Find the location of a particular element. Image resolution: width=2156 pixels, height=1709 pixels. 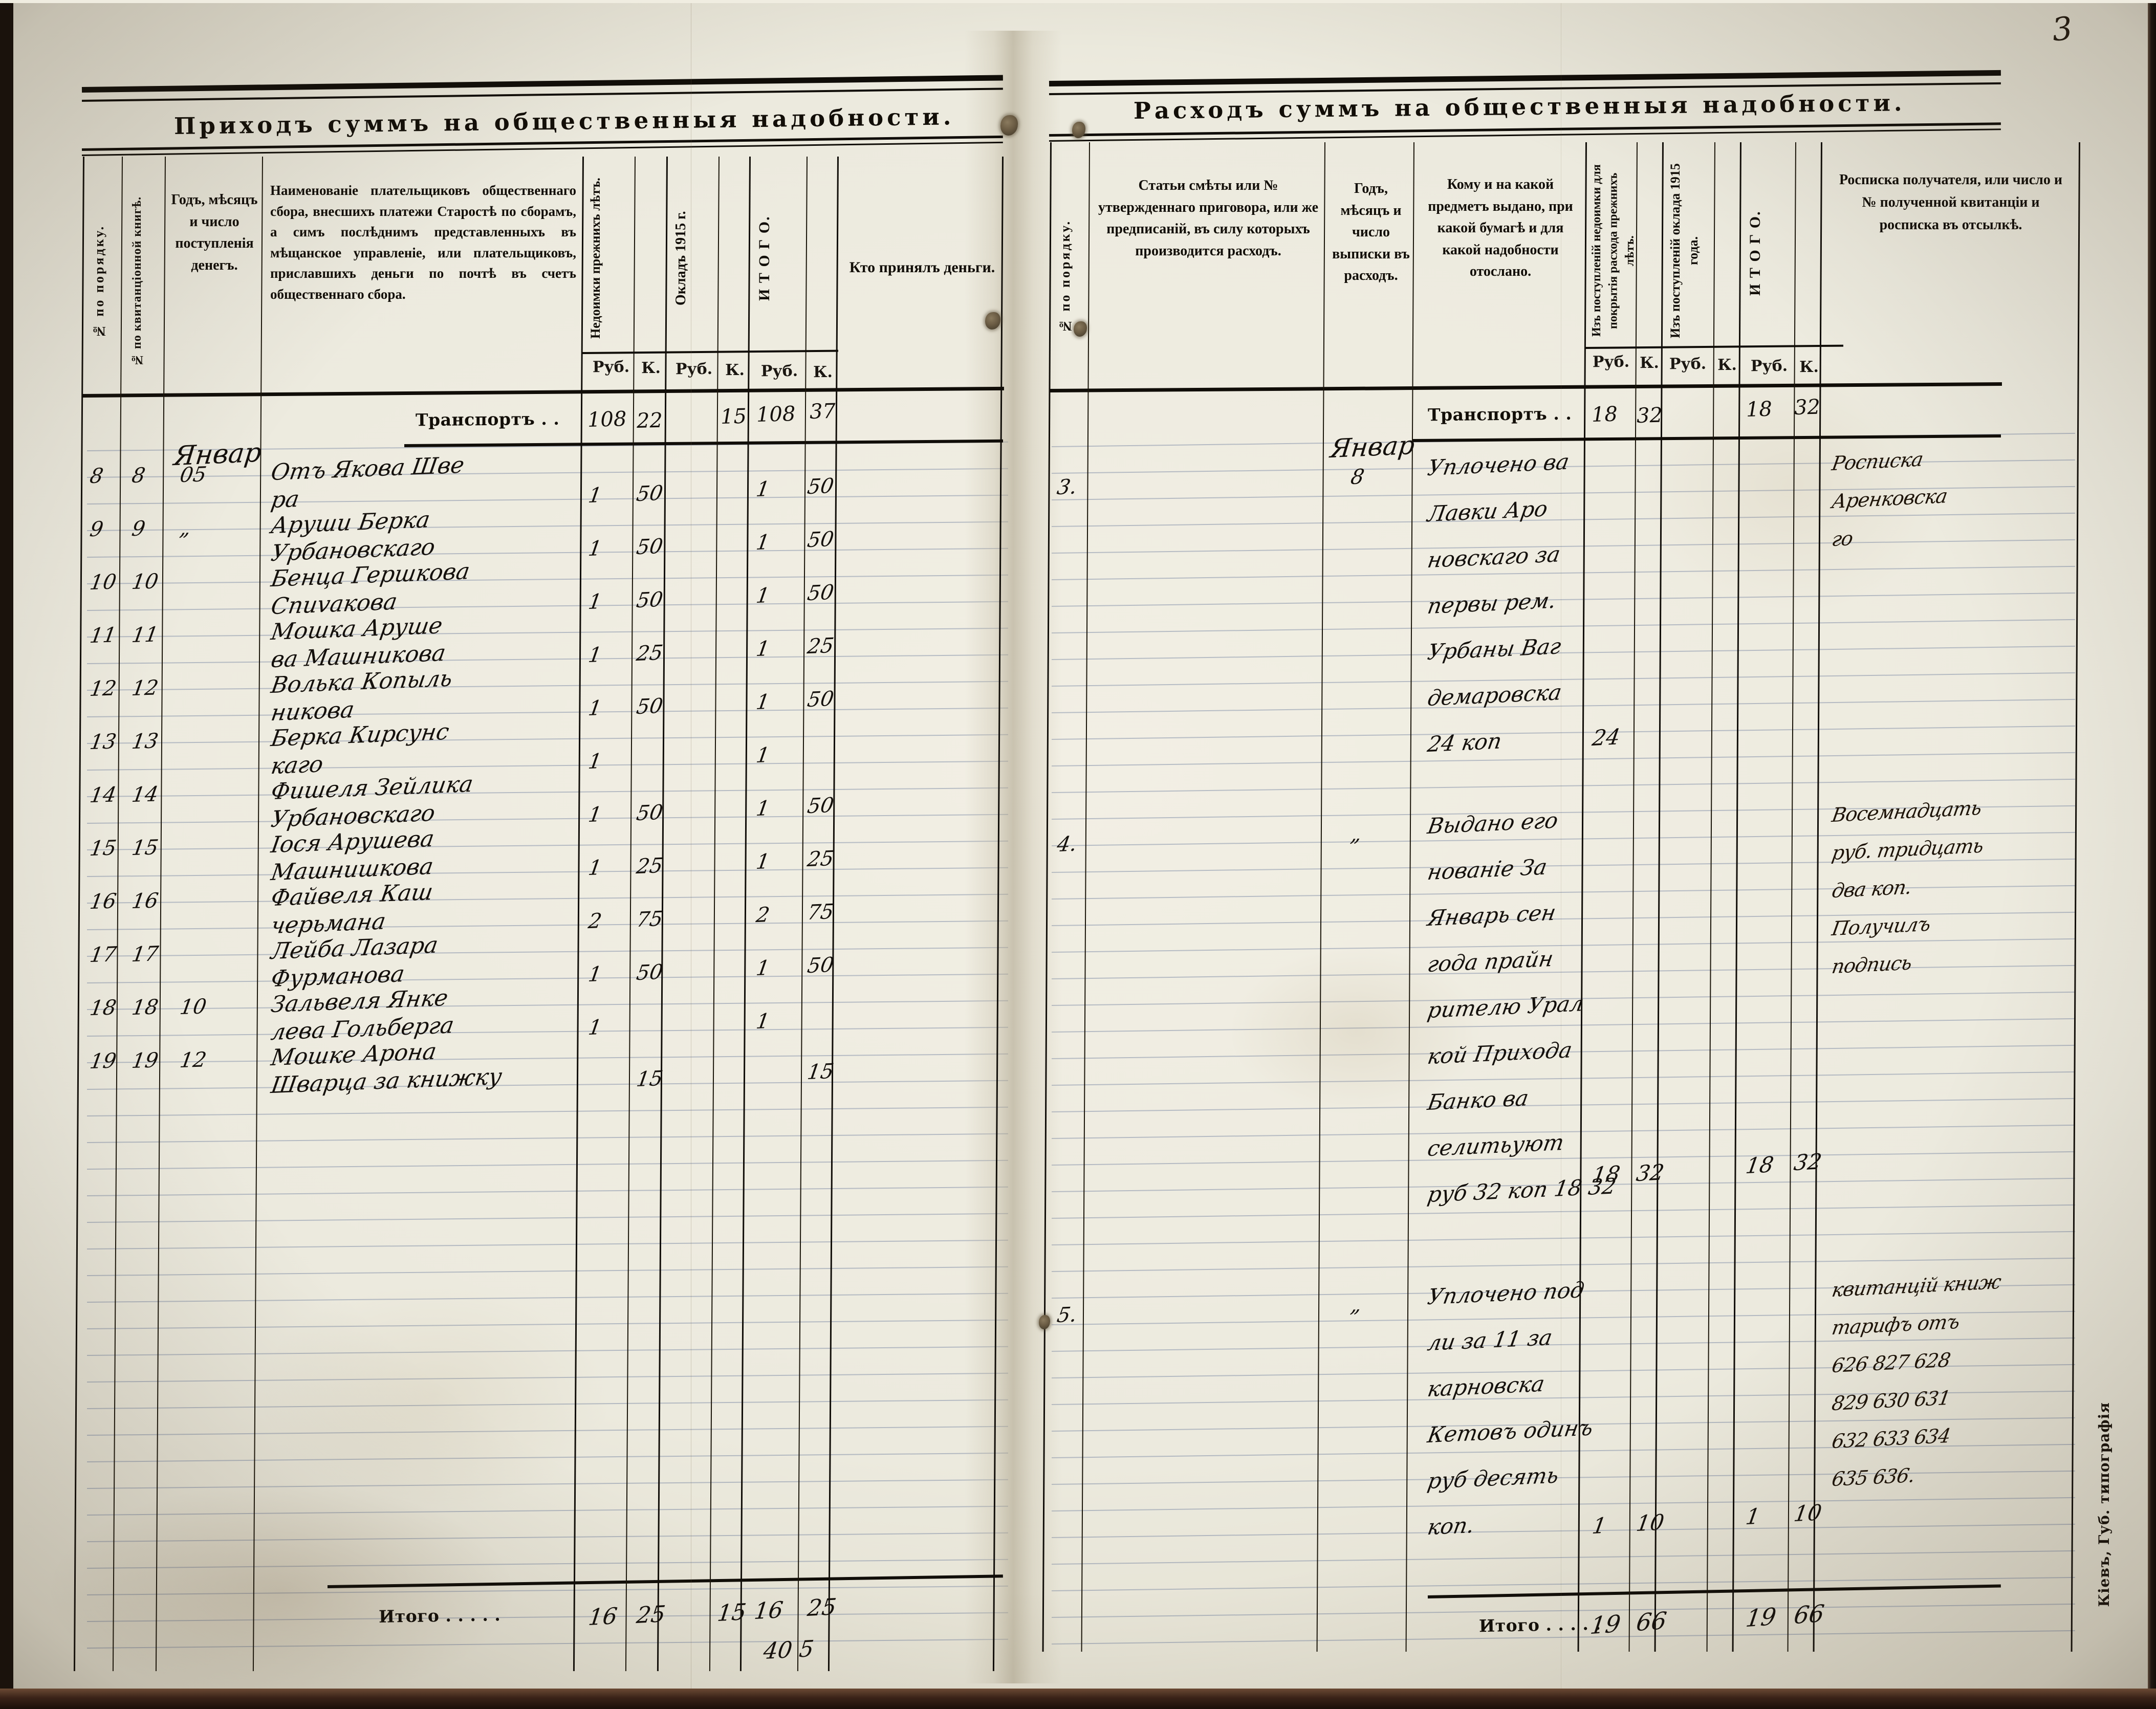

entry-amount-rub: 24 is located at coordinates (1606, 737).